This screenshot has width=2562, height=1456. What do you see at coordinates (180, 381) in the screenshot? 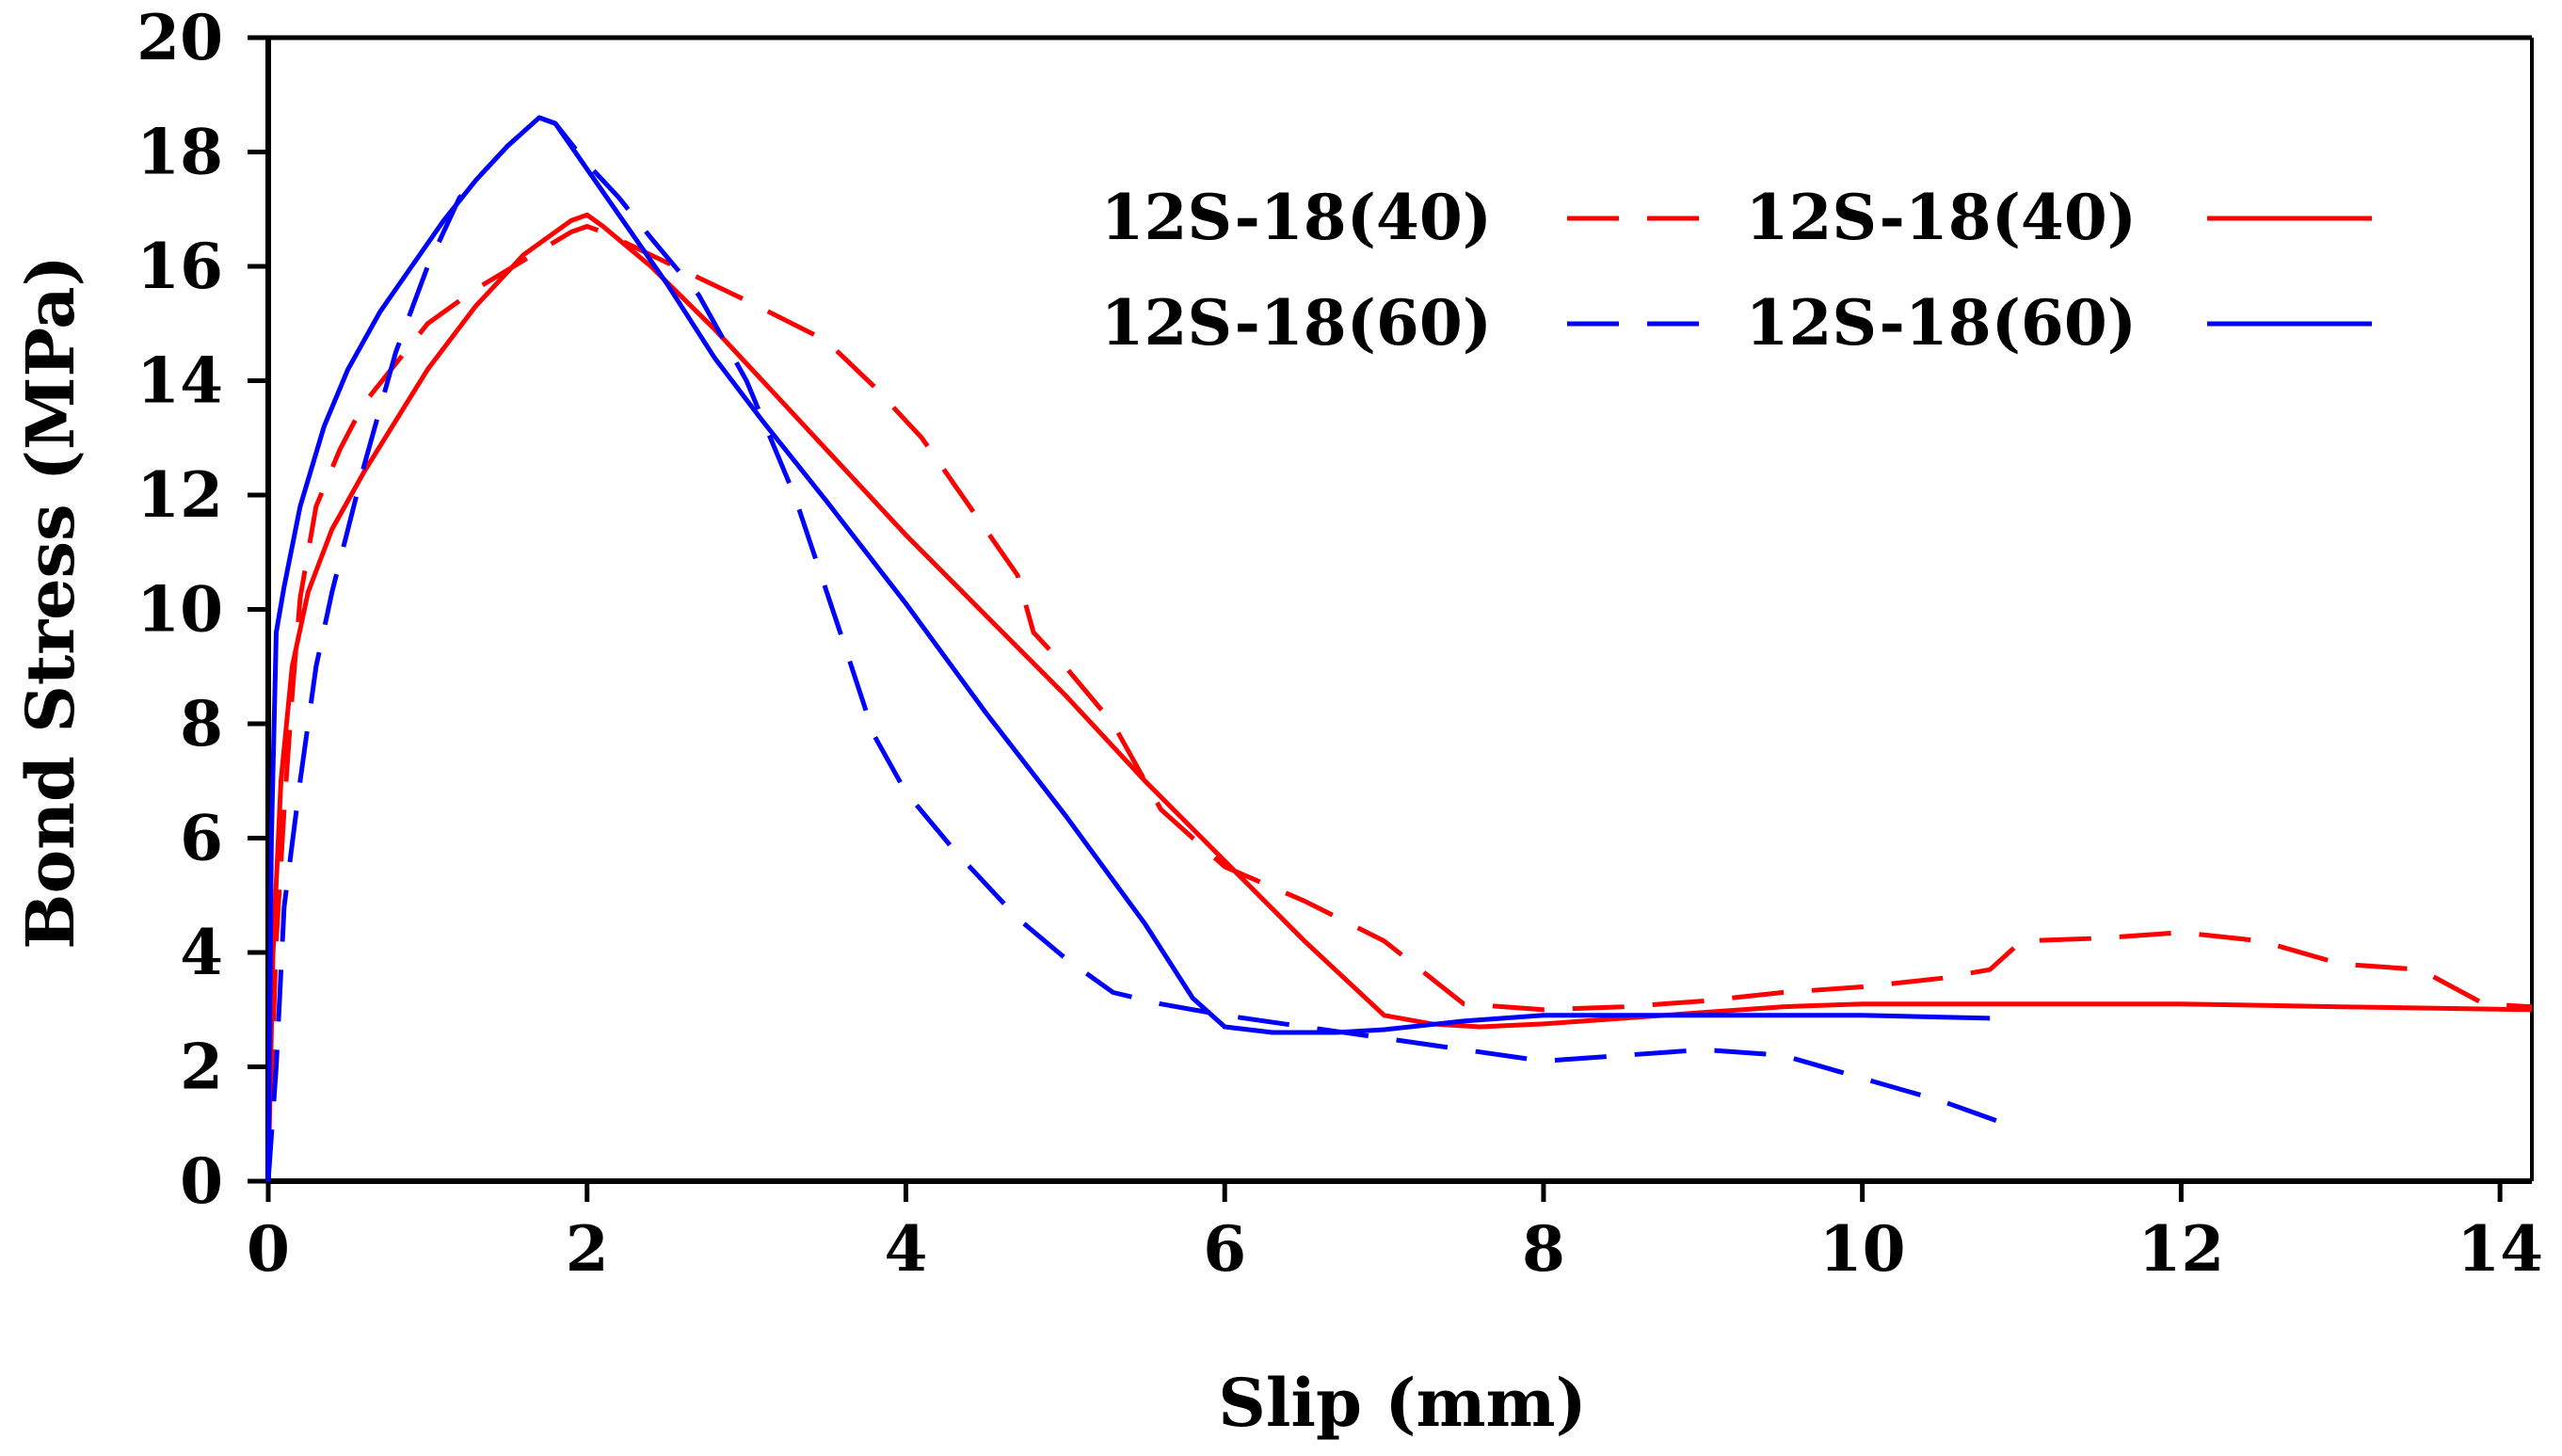
I see `y-tick-label: 14` at bounding box center [180, 381].